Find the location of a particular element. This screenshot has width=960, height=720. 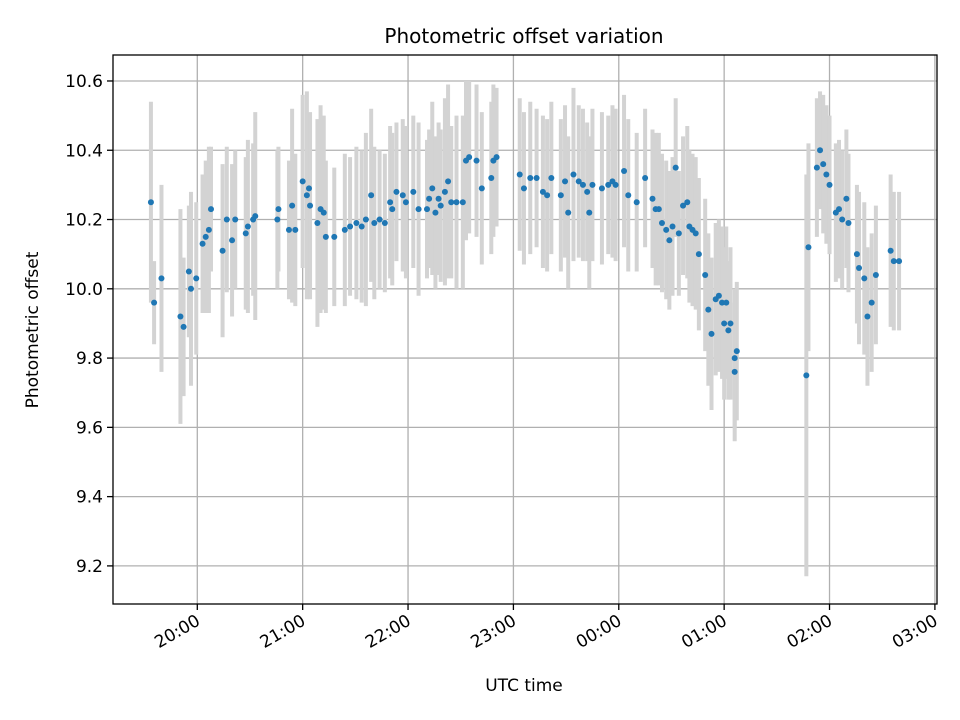

y-tick-label: 9.8 is located at coordinates (89, 359).